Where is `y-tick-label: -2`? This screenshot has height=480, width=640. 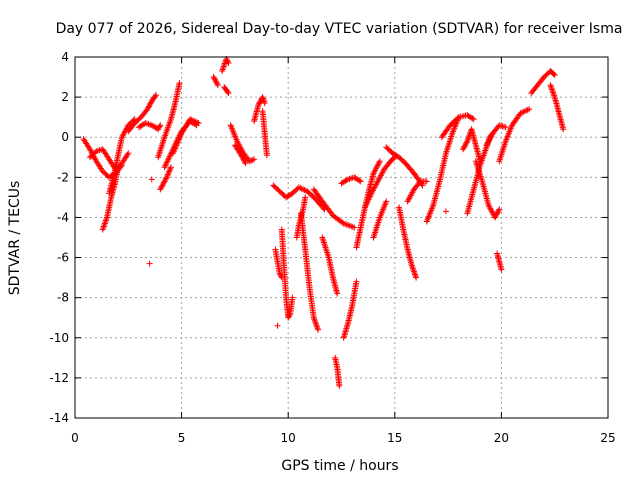
y-tick-label: -2 is located at coordinates (63, 177).